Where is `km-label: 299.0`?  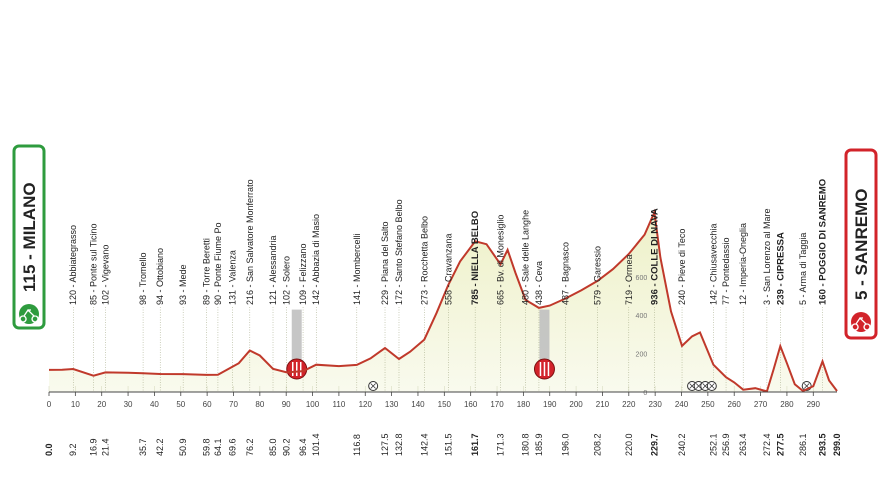 km-label: 299.0 is located at coordinates (837, 444).